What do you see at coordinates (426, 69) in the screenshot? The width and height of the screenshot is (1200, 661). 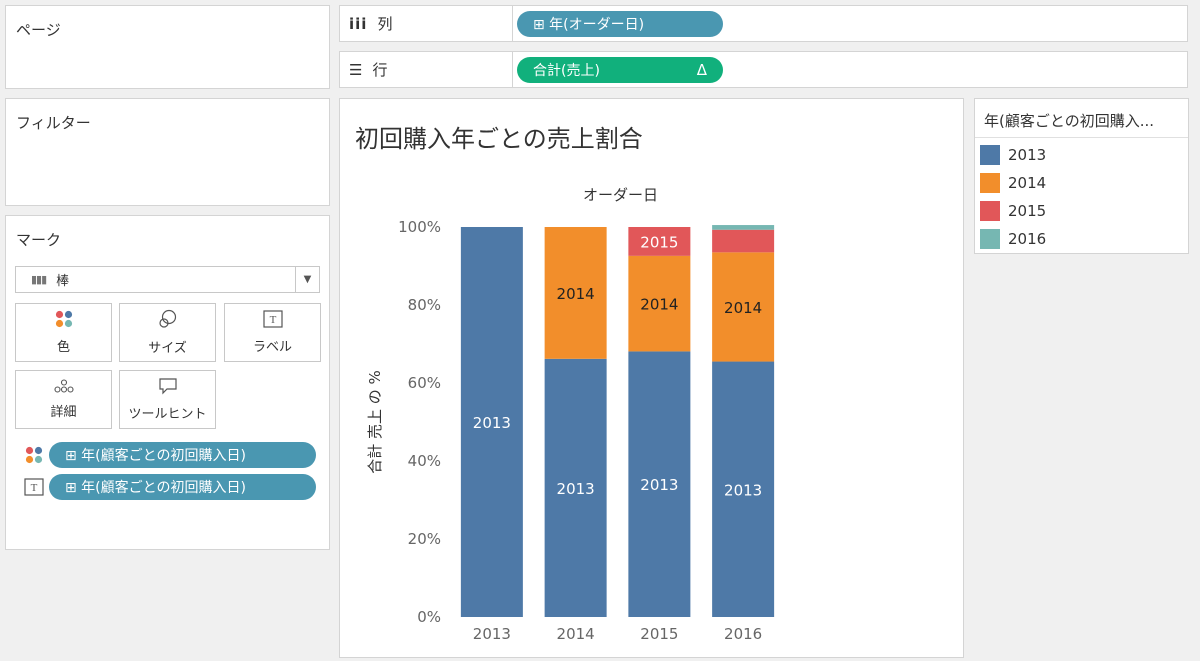 I see `rows-shelf-label: ☰ 行` at bounding box center [426, 69].